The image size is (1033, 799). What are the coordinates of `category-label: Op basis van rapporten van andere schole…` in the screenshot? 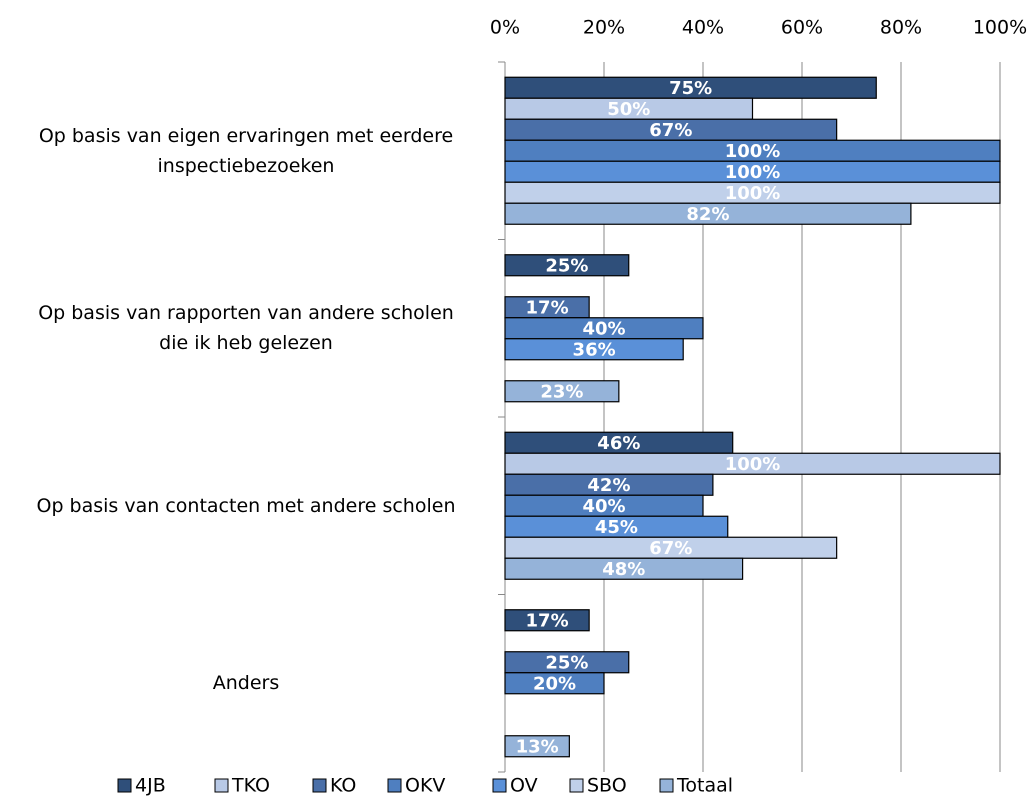 It's located at (246, 328).